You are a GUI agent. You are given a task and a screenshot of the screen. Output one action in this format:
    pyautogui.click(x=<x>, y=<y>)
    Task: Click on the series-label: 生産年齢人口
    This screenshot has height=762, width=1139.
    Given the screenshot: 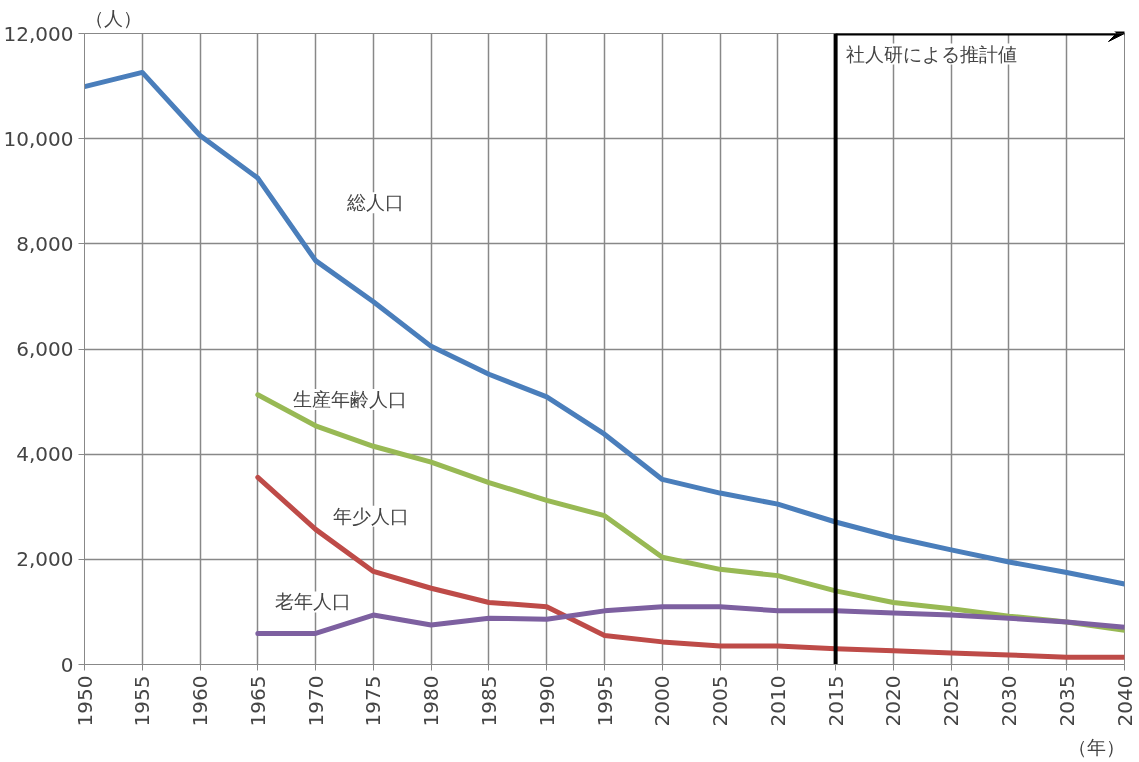 What is the action you would take?
    pyautogui.click(x=349, y=399)
    